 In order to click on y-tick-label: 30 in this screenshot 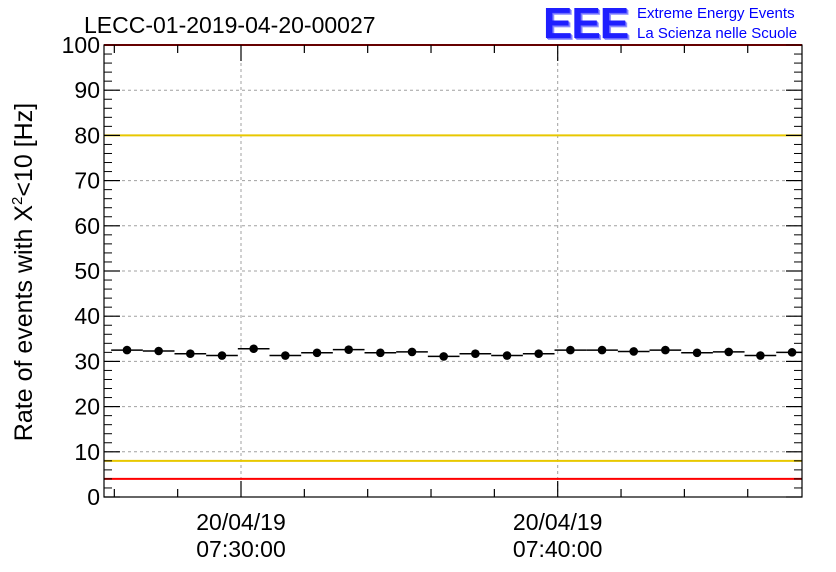, I will do `click(87, 361)`.